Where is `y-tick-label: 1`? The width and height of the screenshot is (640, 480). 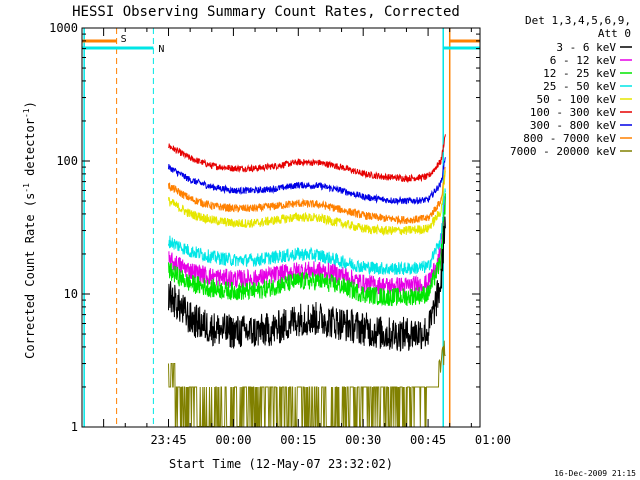
y-tick-label: 1 is located at coordinates (74, 427).